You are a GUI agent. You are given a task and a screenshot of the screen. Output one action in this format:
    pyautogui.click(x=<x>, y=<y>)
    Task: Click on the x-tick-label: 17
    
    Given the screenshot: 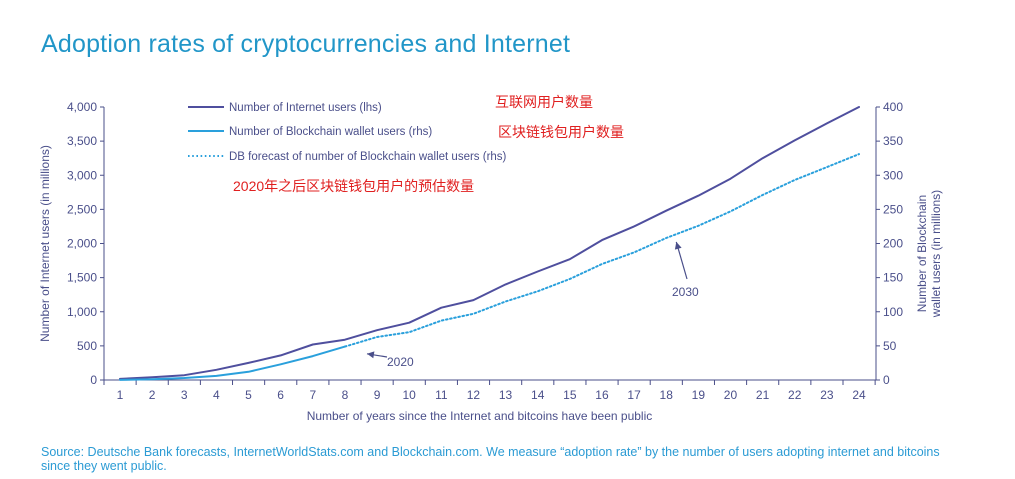 What is the action you would take?
    pyautogui.click(x=634, y=395)
    